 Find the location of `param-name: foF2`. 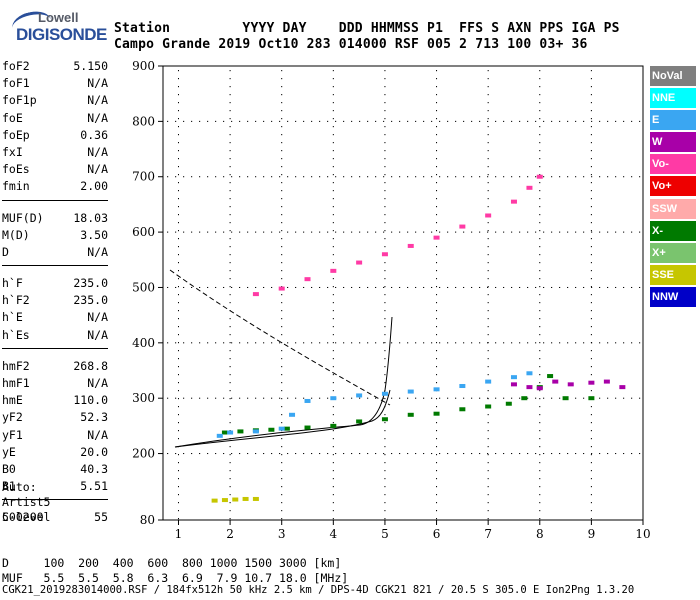

param-name: foF2 is located at coordinates (16, 66).